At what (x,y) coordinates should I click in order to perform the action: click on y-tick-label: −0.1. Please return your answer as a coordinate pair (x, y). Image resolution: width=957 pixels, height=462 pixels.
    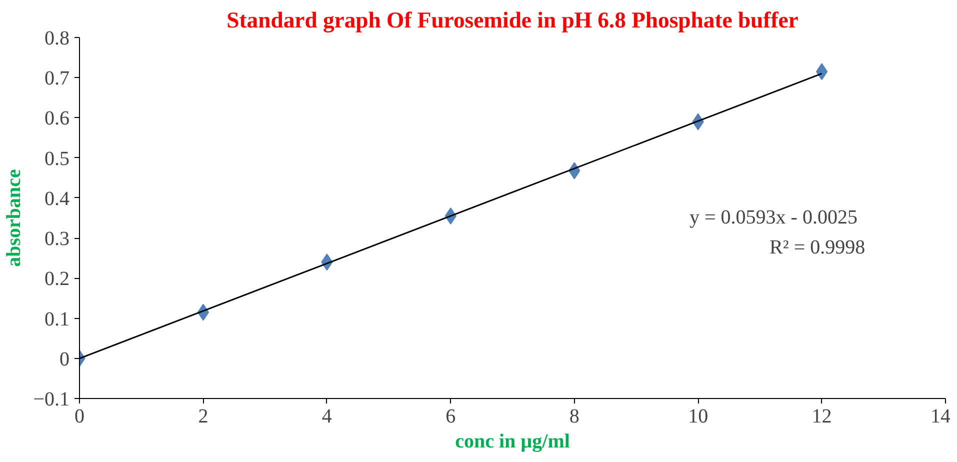
    Looking at the image, I should click on (51, 399).